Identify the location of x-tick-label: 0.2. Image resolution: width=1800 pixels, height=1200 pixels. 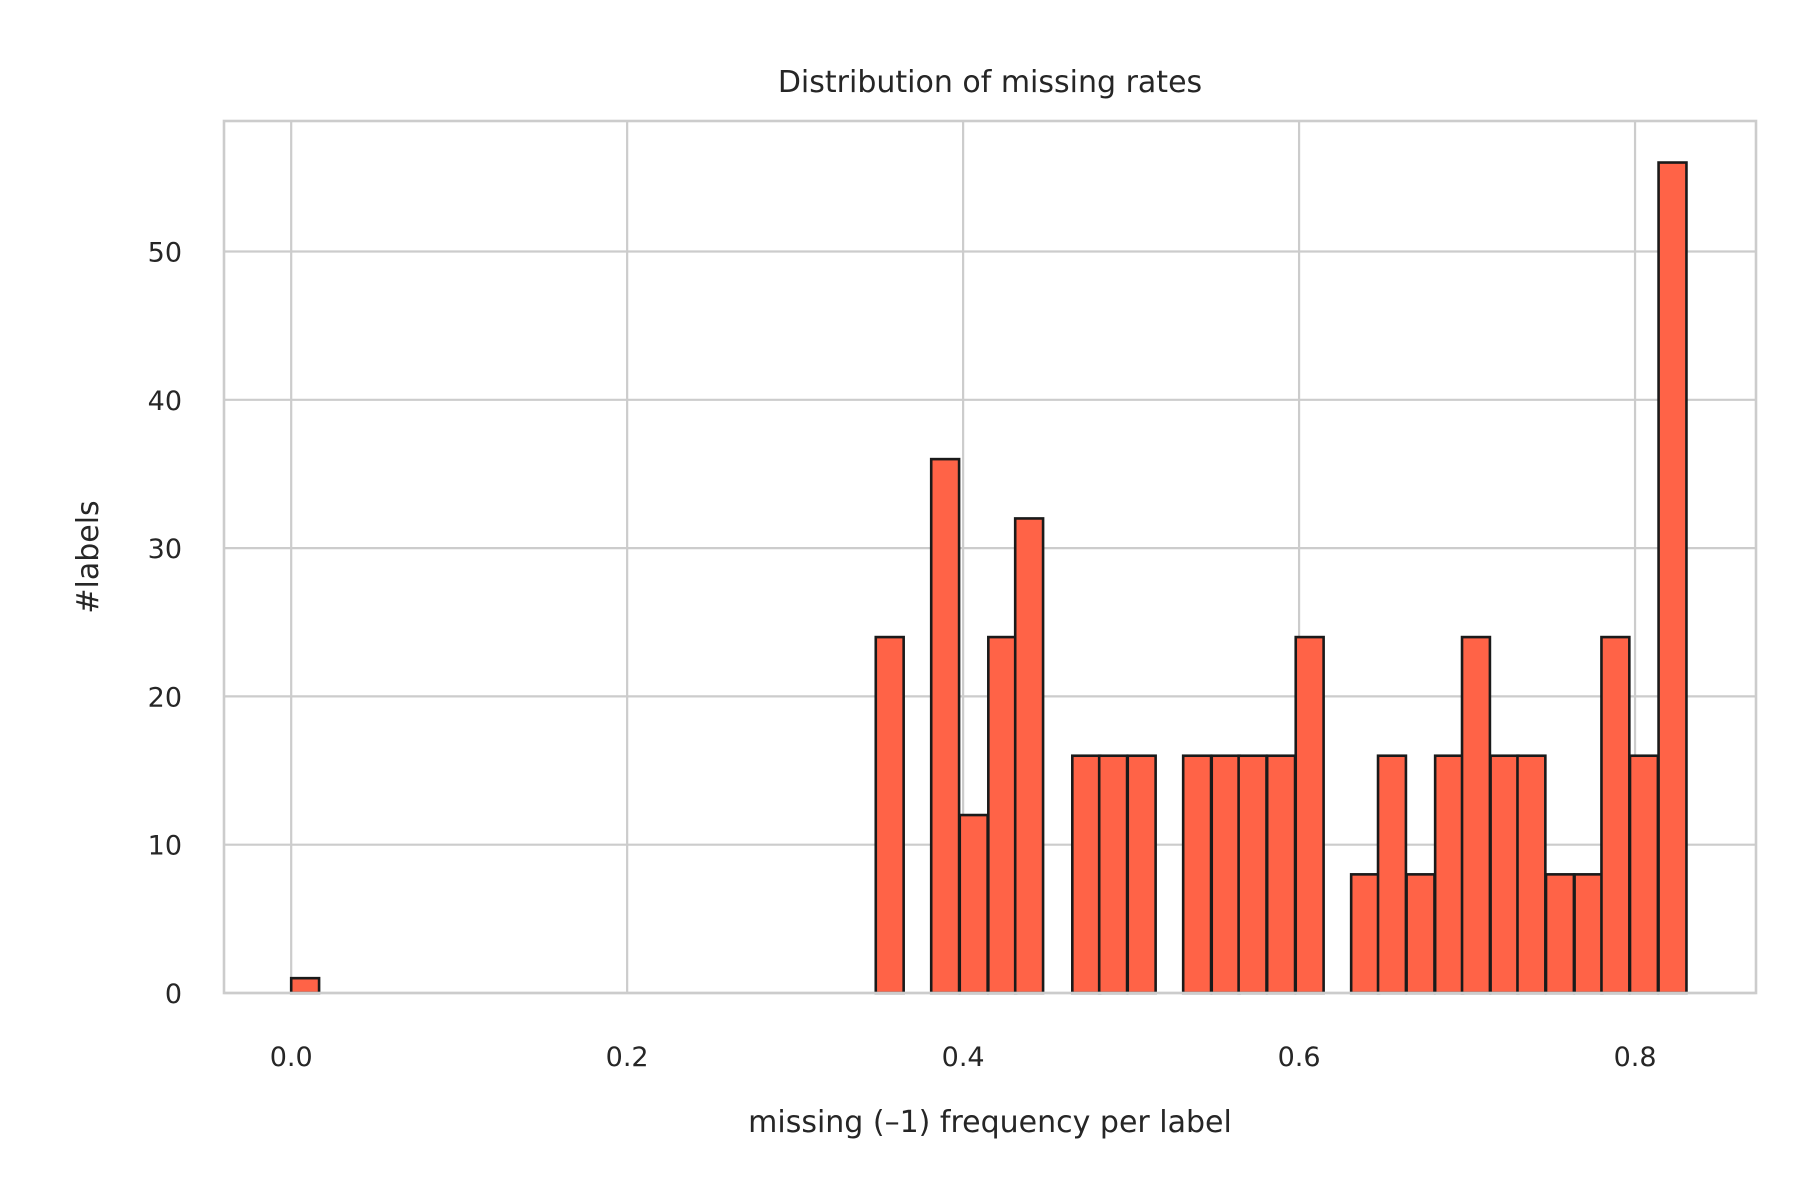
(627, 1057).